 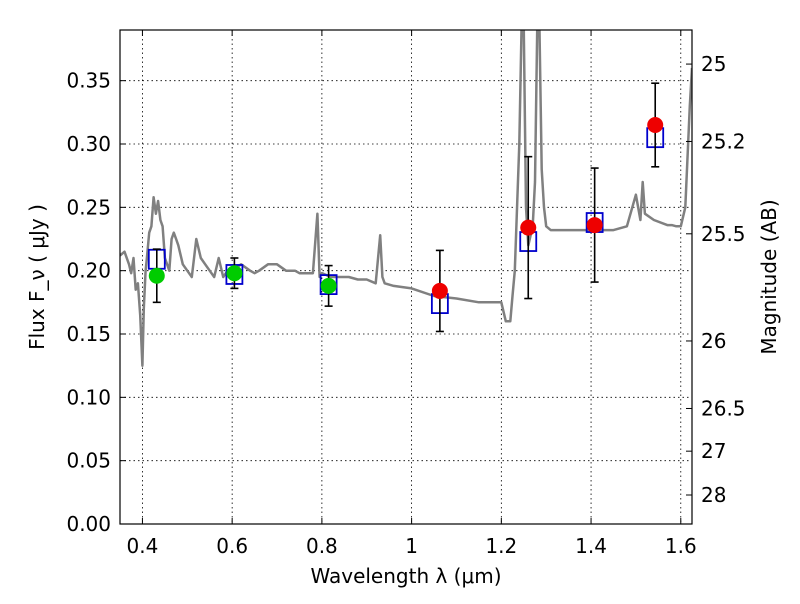 I want to click on right-tick-label: 26, so click(x=713, y=341).